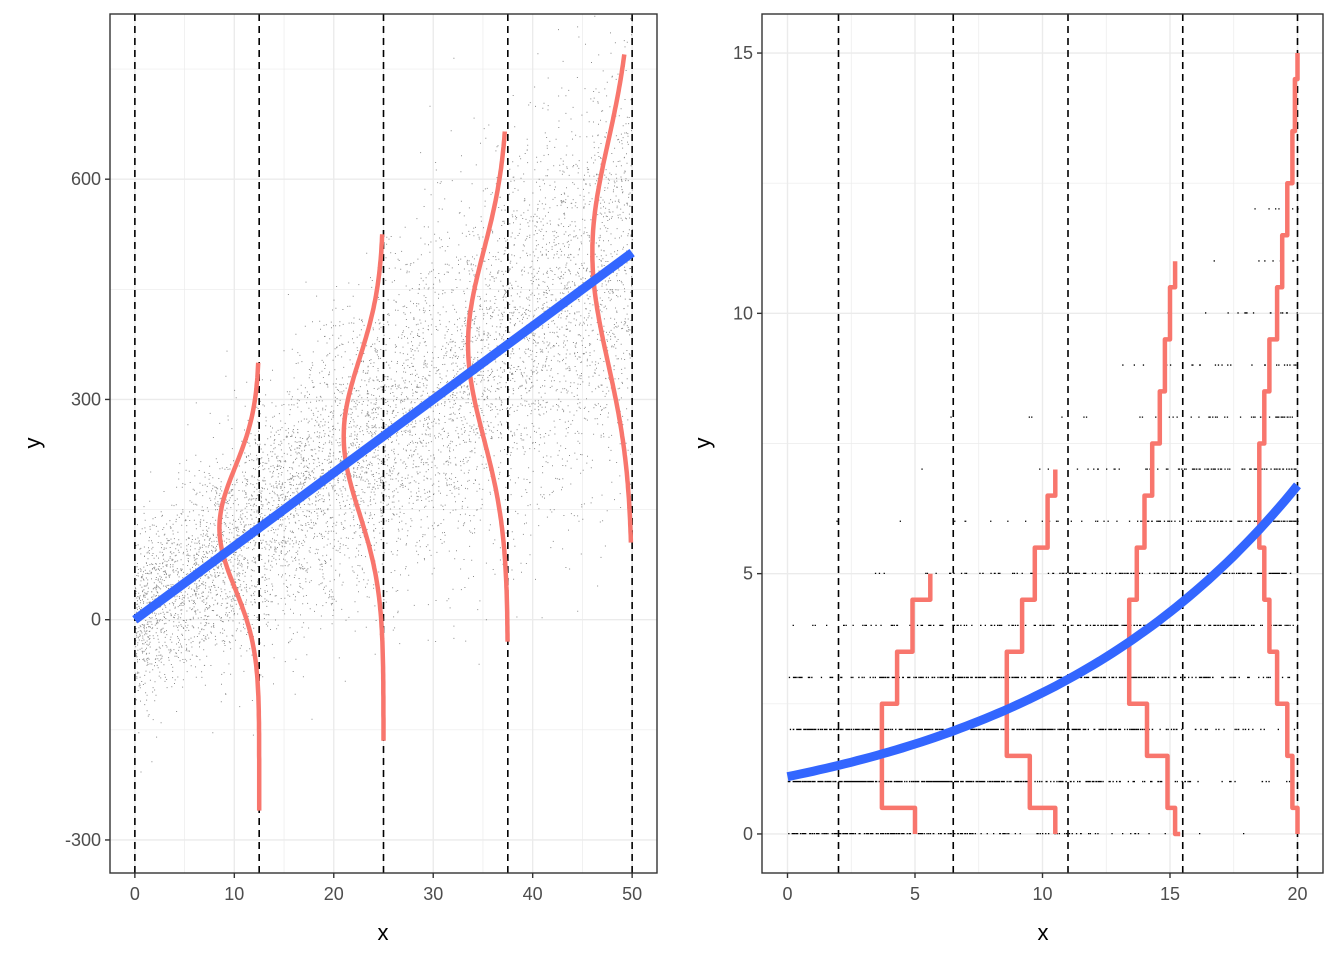  Describe the element at coordinates (32, 443) in the screenshot. I see `left-y-axis-title: y` at that location.